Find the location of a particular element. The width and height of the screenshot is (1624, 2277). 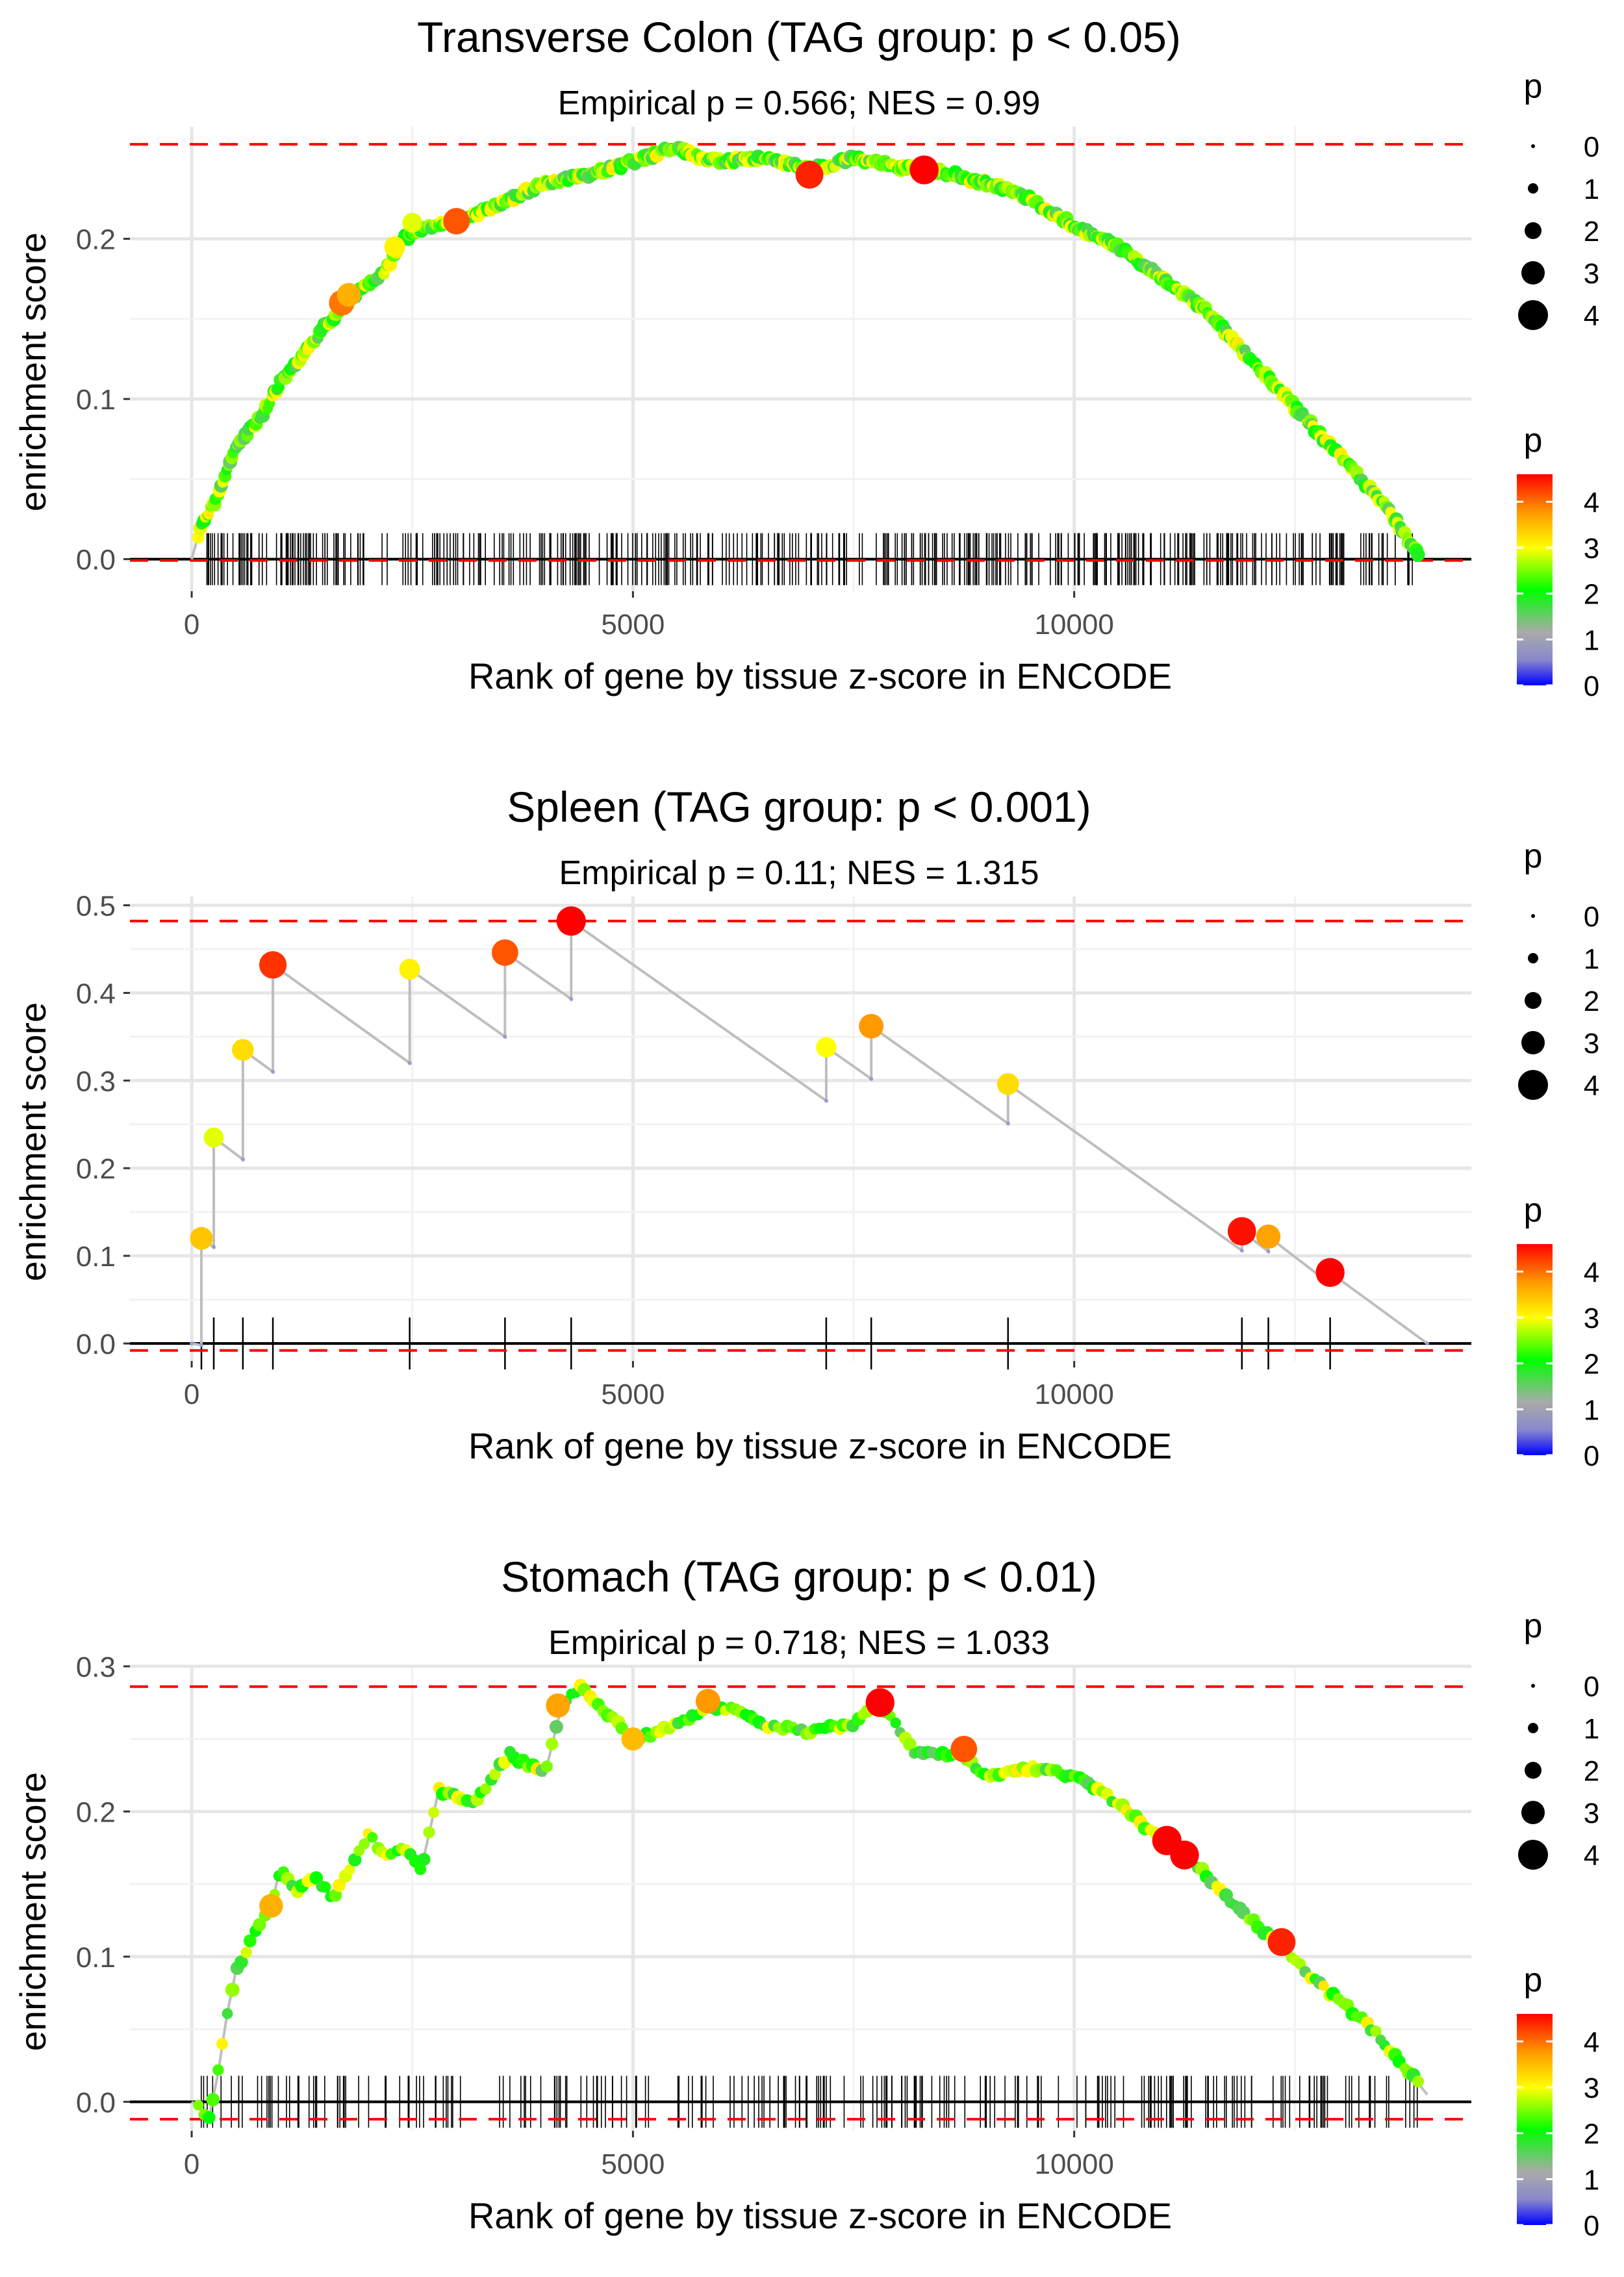

y-tick-label: 0.4 is located at coordinates (96, 994).